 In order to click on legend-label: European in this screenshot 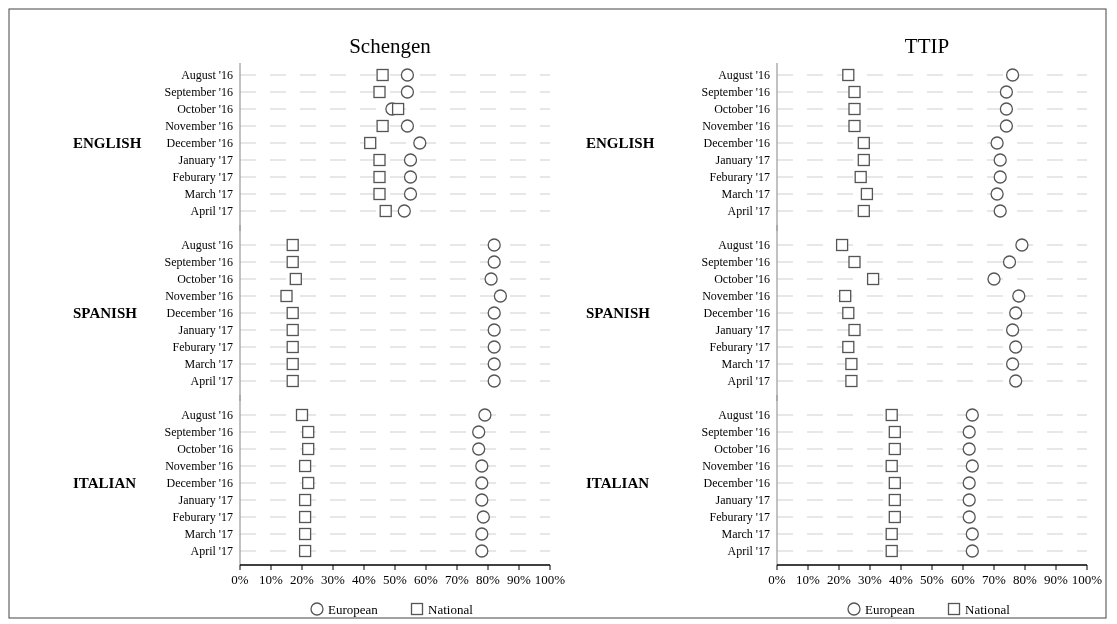, I will do `click(353, 609)`.